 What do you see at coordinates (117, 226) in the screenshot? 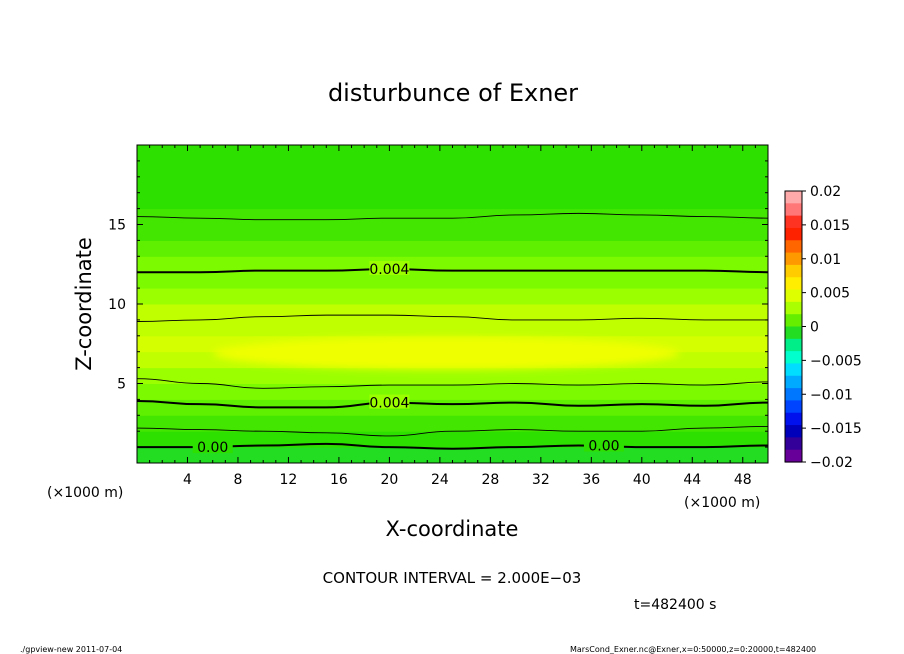
I see `y-tick-label: 15` at bounding box center [117, 226].